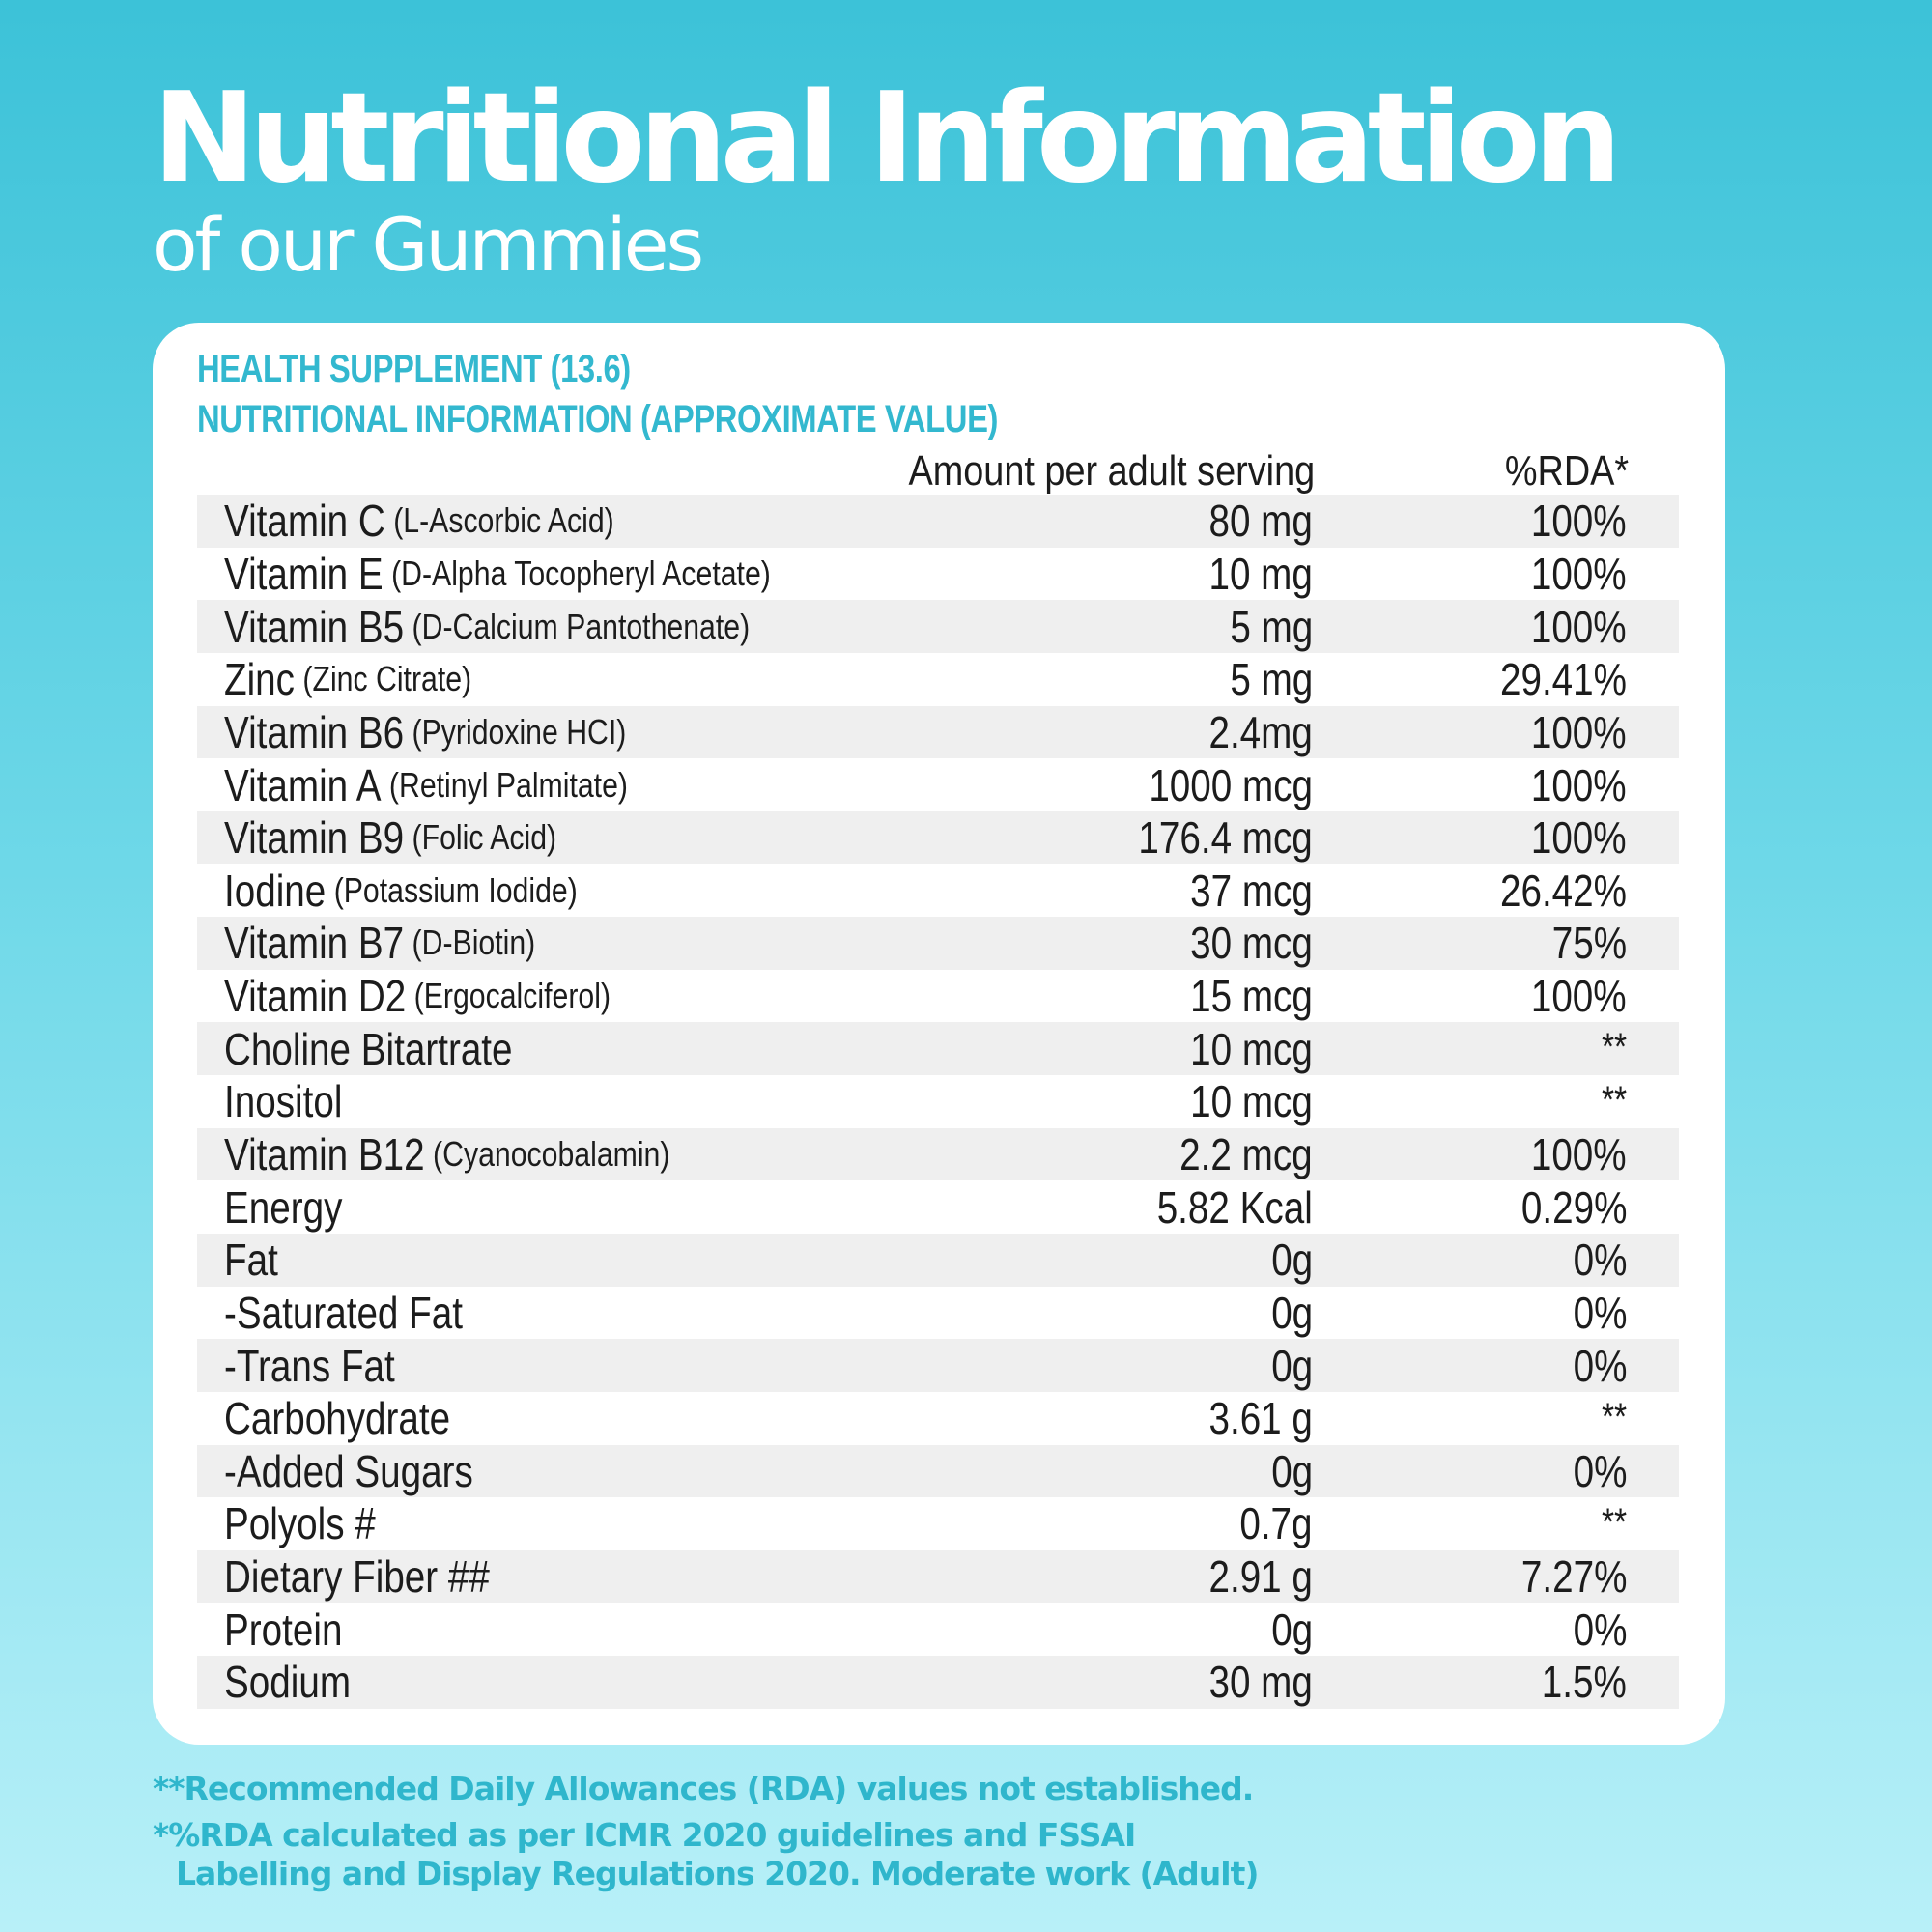 The height and width of the screenshot is (1932, 1932). I want to click on nutrient-name-cell: Vitamin B9 (Folic Acid), so click(390, 838).